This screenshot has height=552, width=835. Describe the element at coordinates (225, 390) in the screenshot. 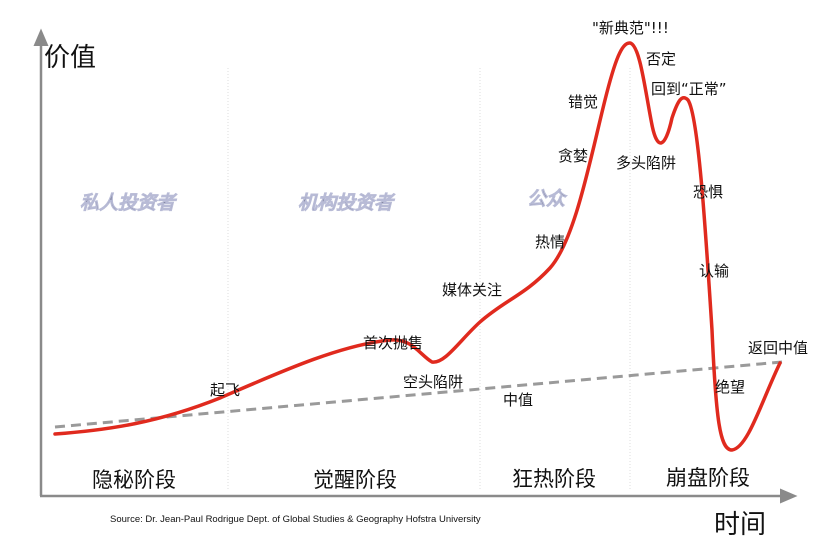

I see `label-take-off: 起飞` at that location.